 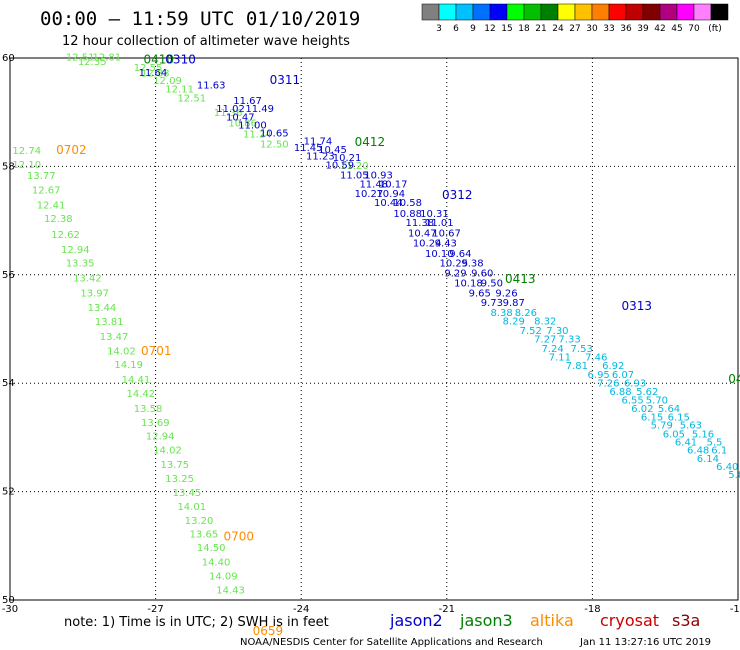 I want to click on color-legend: 3 6 9 12 15 18 21 24 27 30 33 36 39 42 45 70 (ft), so click(x=575, y=18).